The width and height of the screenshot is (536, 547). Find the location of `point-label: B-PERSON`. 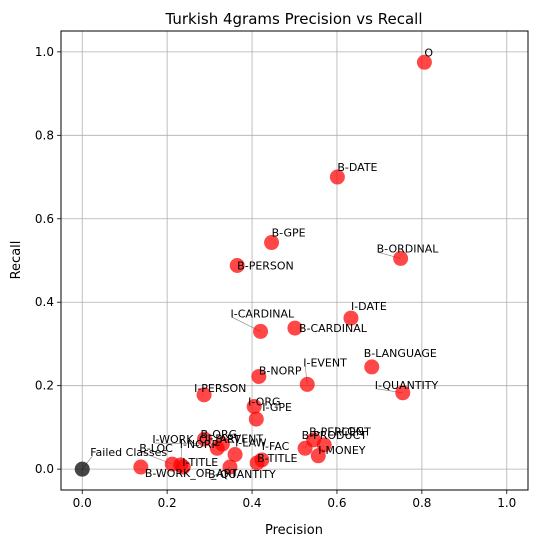

point-label: B-PERSON is located at coordinates (265, 266).